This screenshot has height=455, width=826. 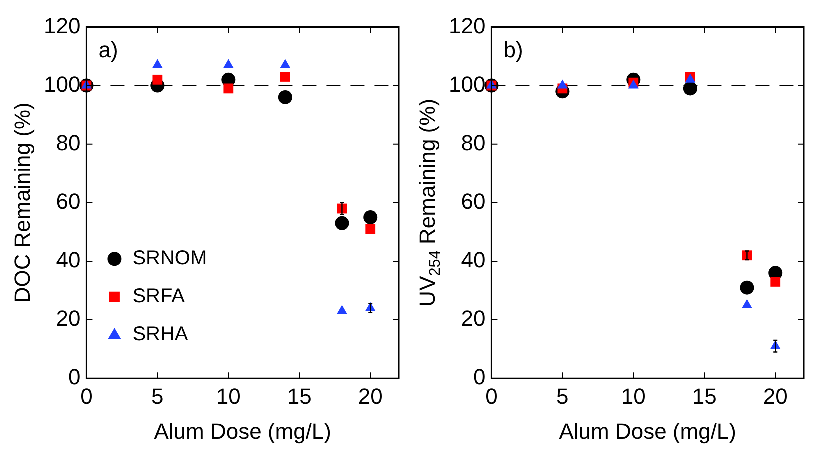 I want to click on legend-label: SRFA, so click(x=159, y=297).